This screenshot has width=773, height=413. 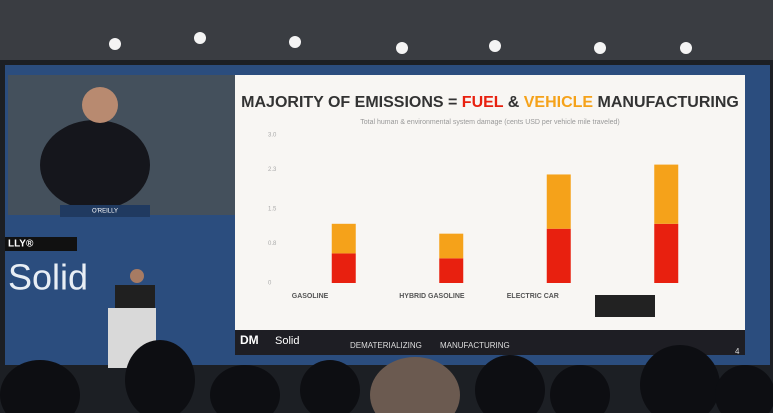 I want to click on podium-video, so click(x=105, y=211).